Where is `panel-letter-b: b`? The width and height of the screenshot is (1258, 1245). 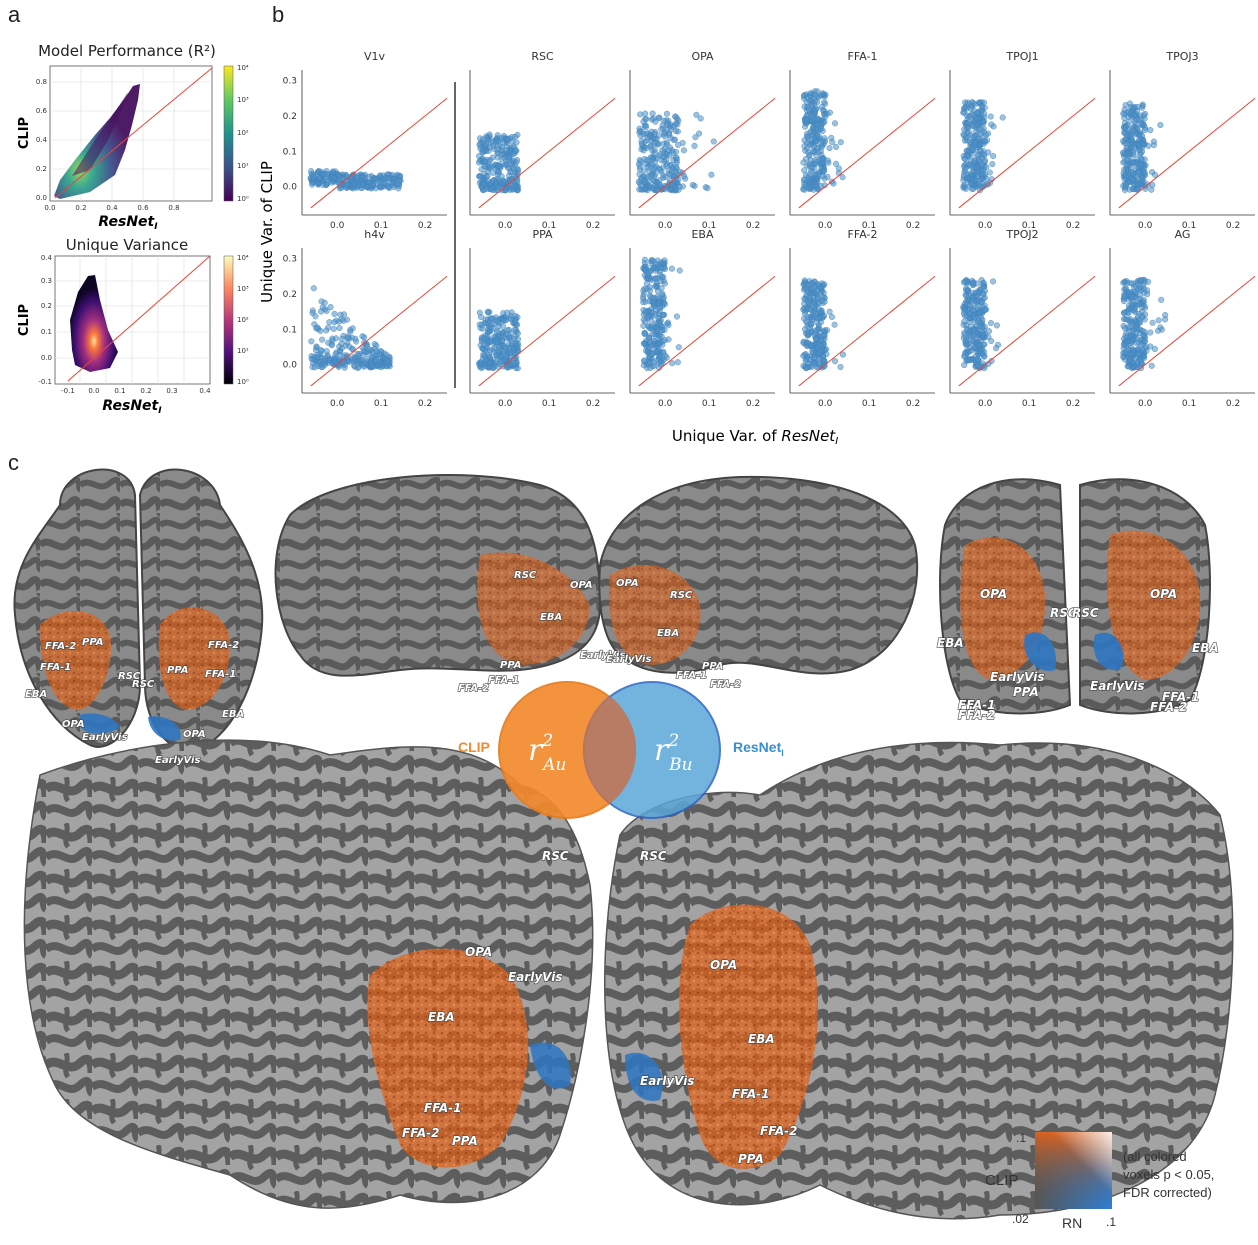 panel-letter-b: b is located at coordinates (278, 14).